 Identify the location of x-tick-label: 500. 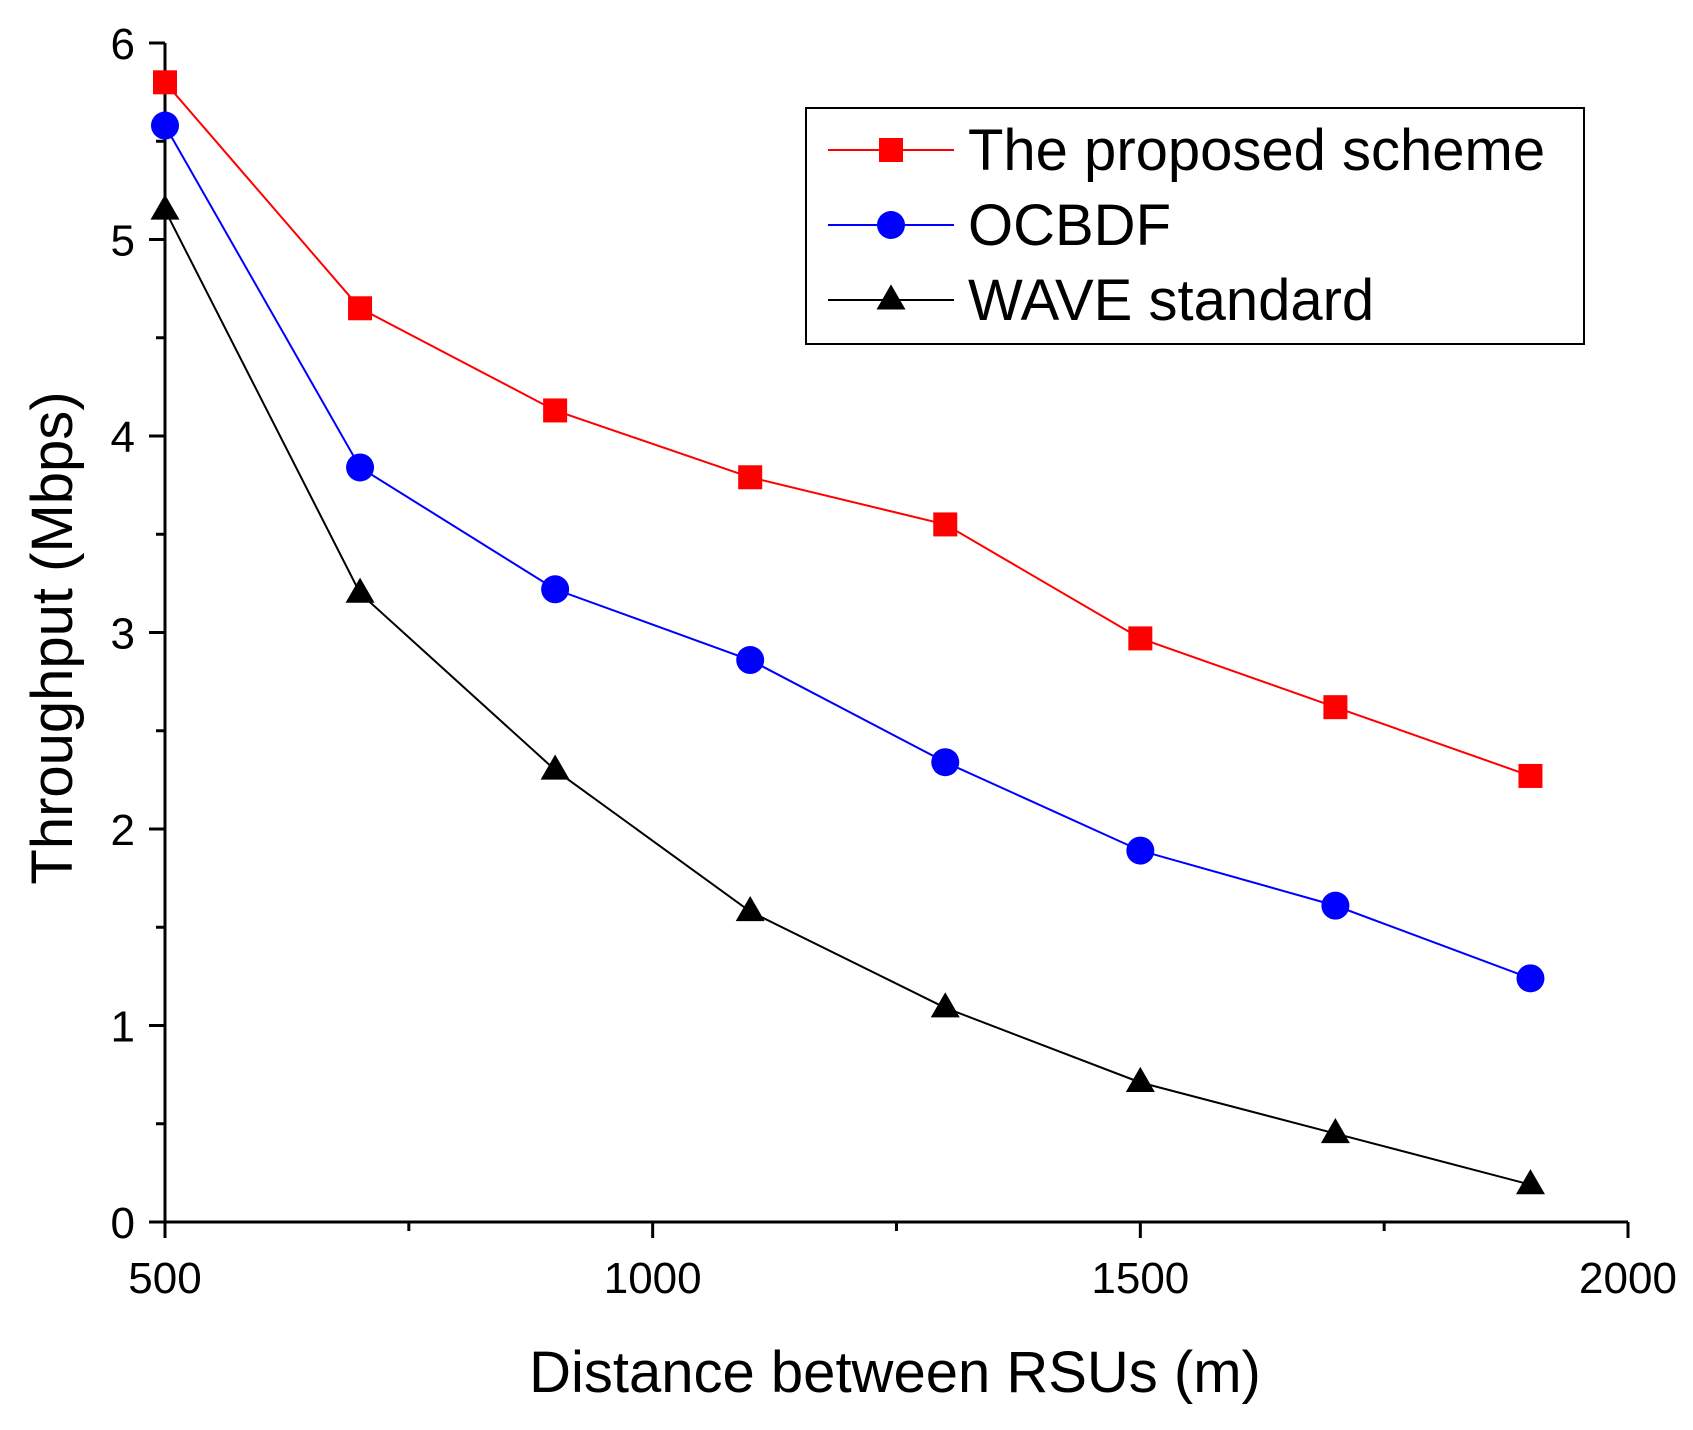
(164, 1278).